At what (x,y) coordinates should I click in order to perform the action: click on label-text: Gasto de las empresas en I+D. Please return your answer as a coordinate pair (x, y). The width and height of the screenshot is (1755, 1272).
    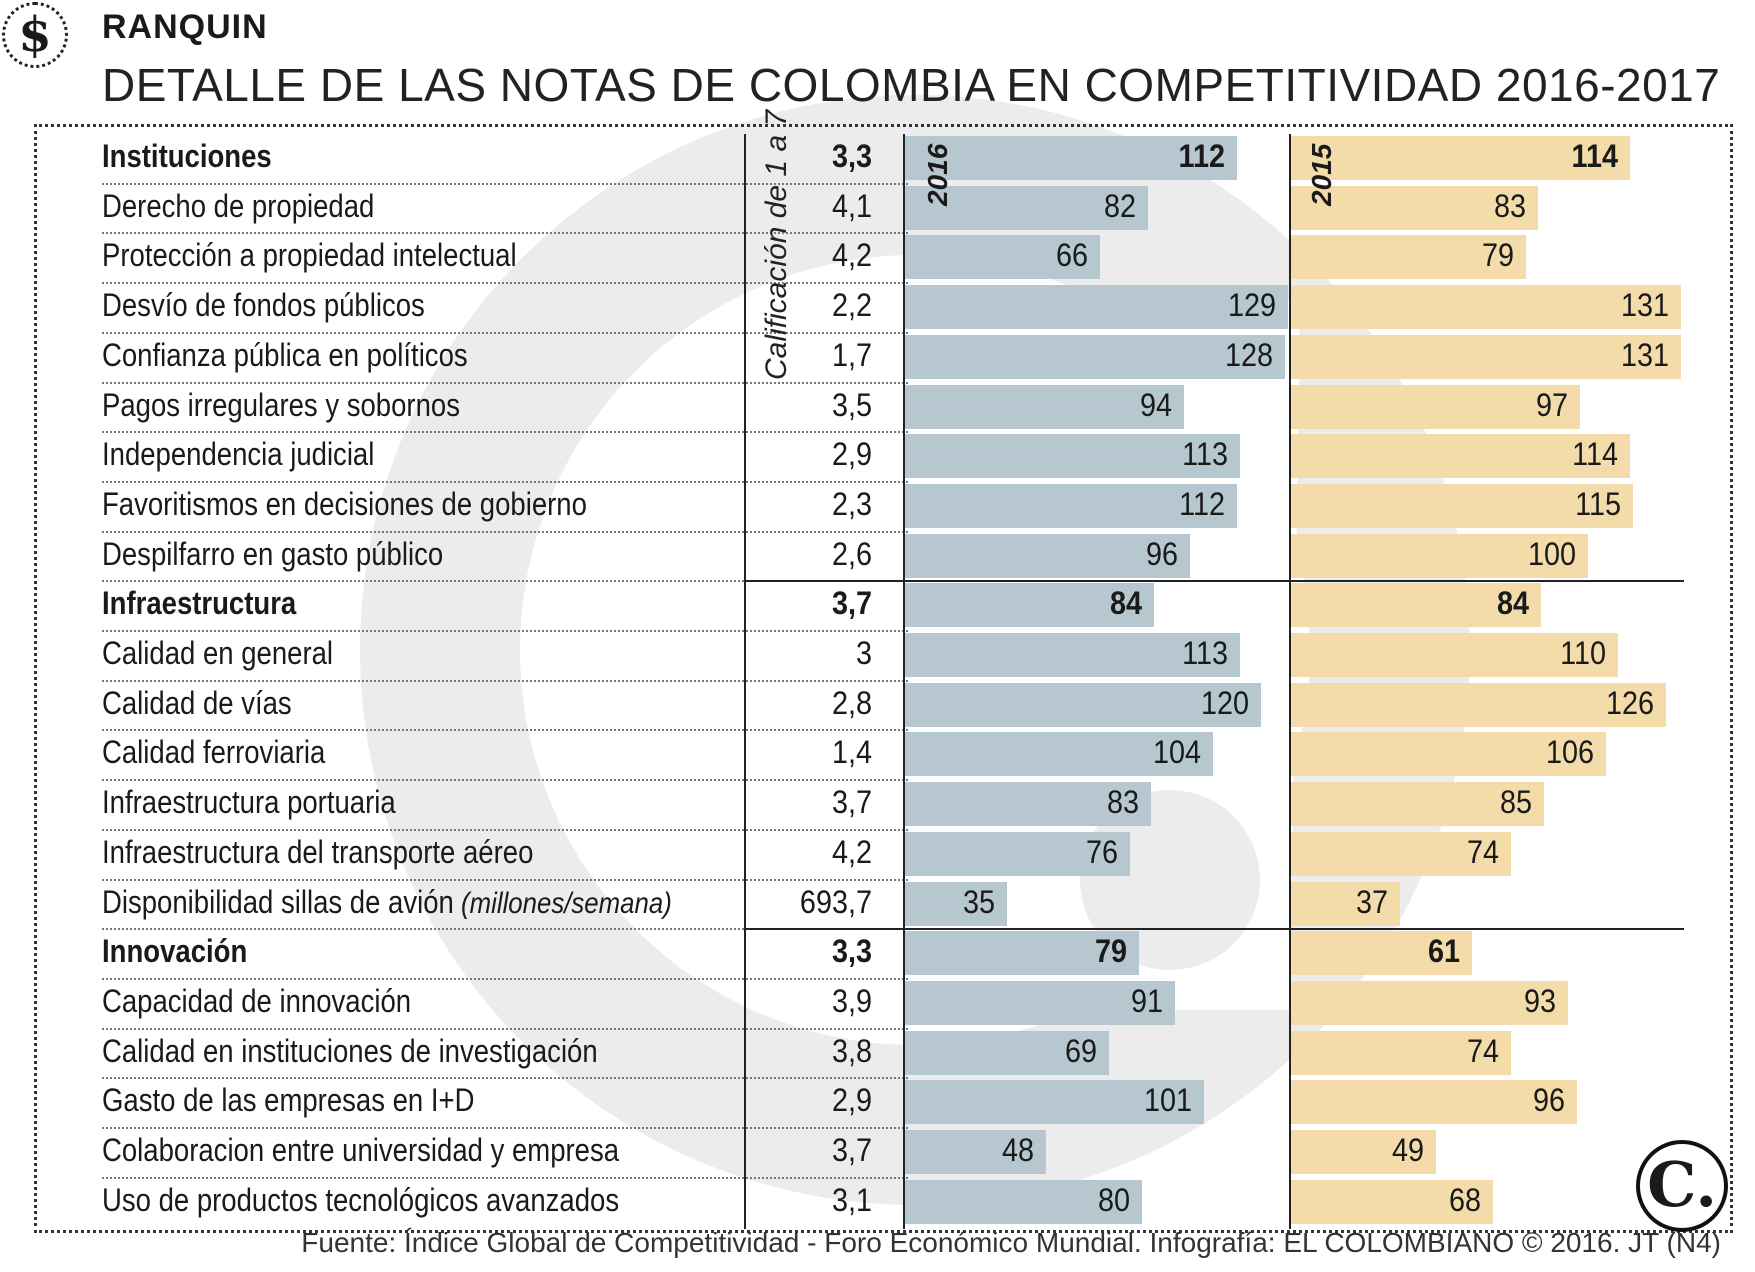
    Looking at the image, I should click on (288, 1100).